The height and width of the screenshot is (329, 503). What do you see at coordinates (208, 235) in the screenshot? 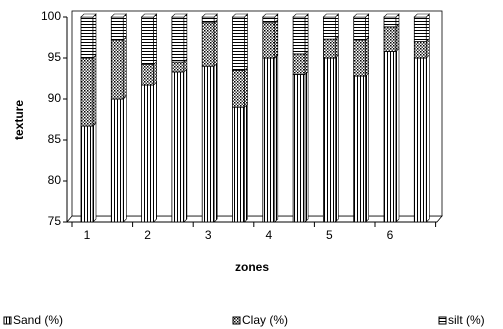
I see `x-tick-label: 3` at bounding box center [208, 235].